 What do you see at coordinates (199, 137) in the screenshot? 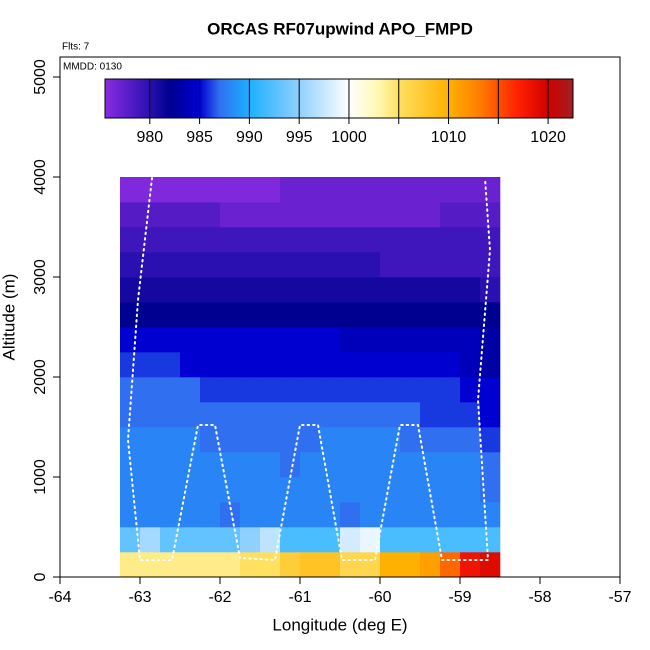
I see `colorbar-tick-label: 985` at bounding box center [199, 137].